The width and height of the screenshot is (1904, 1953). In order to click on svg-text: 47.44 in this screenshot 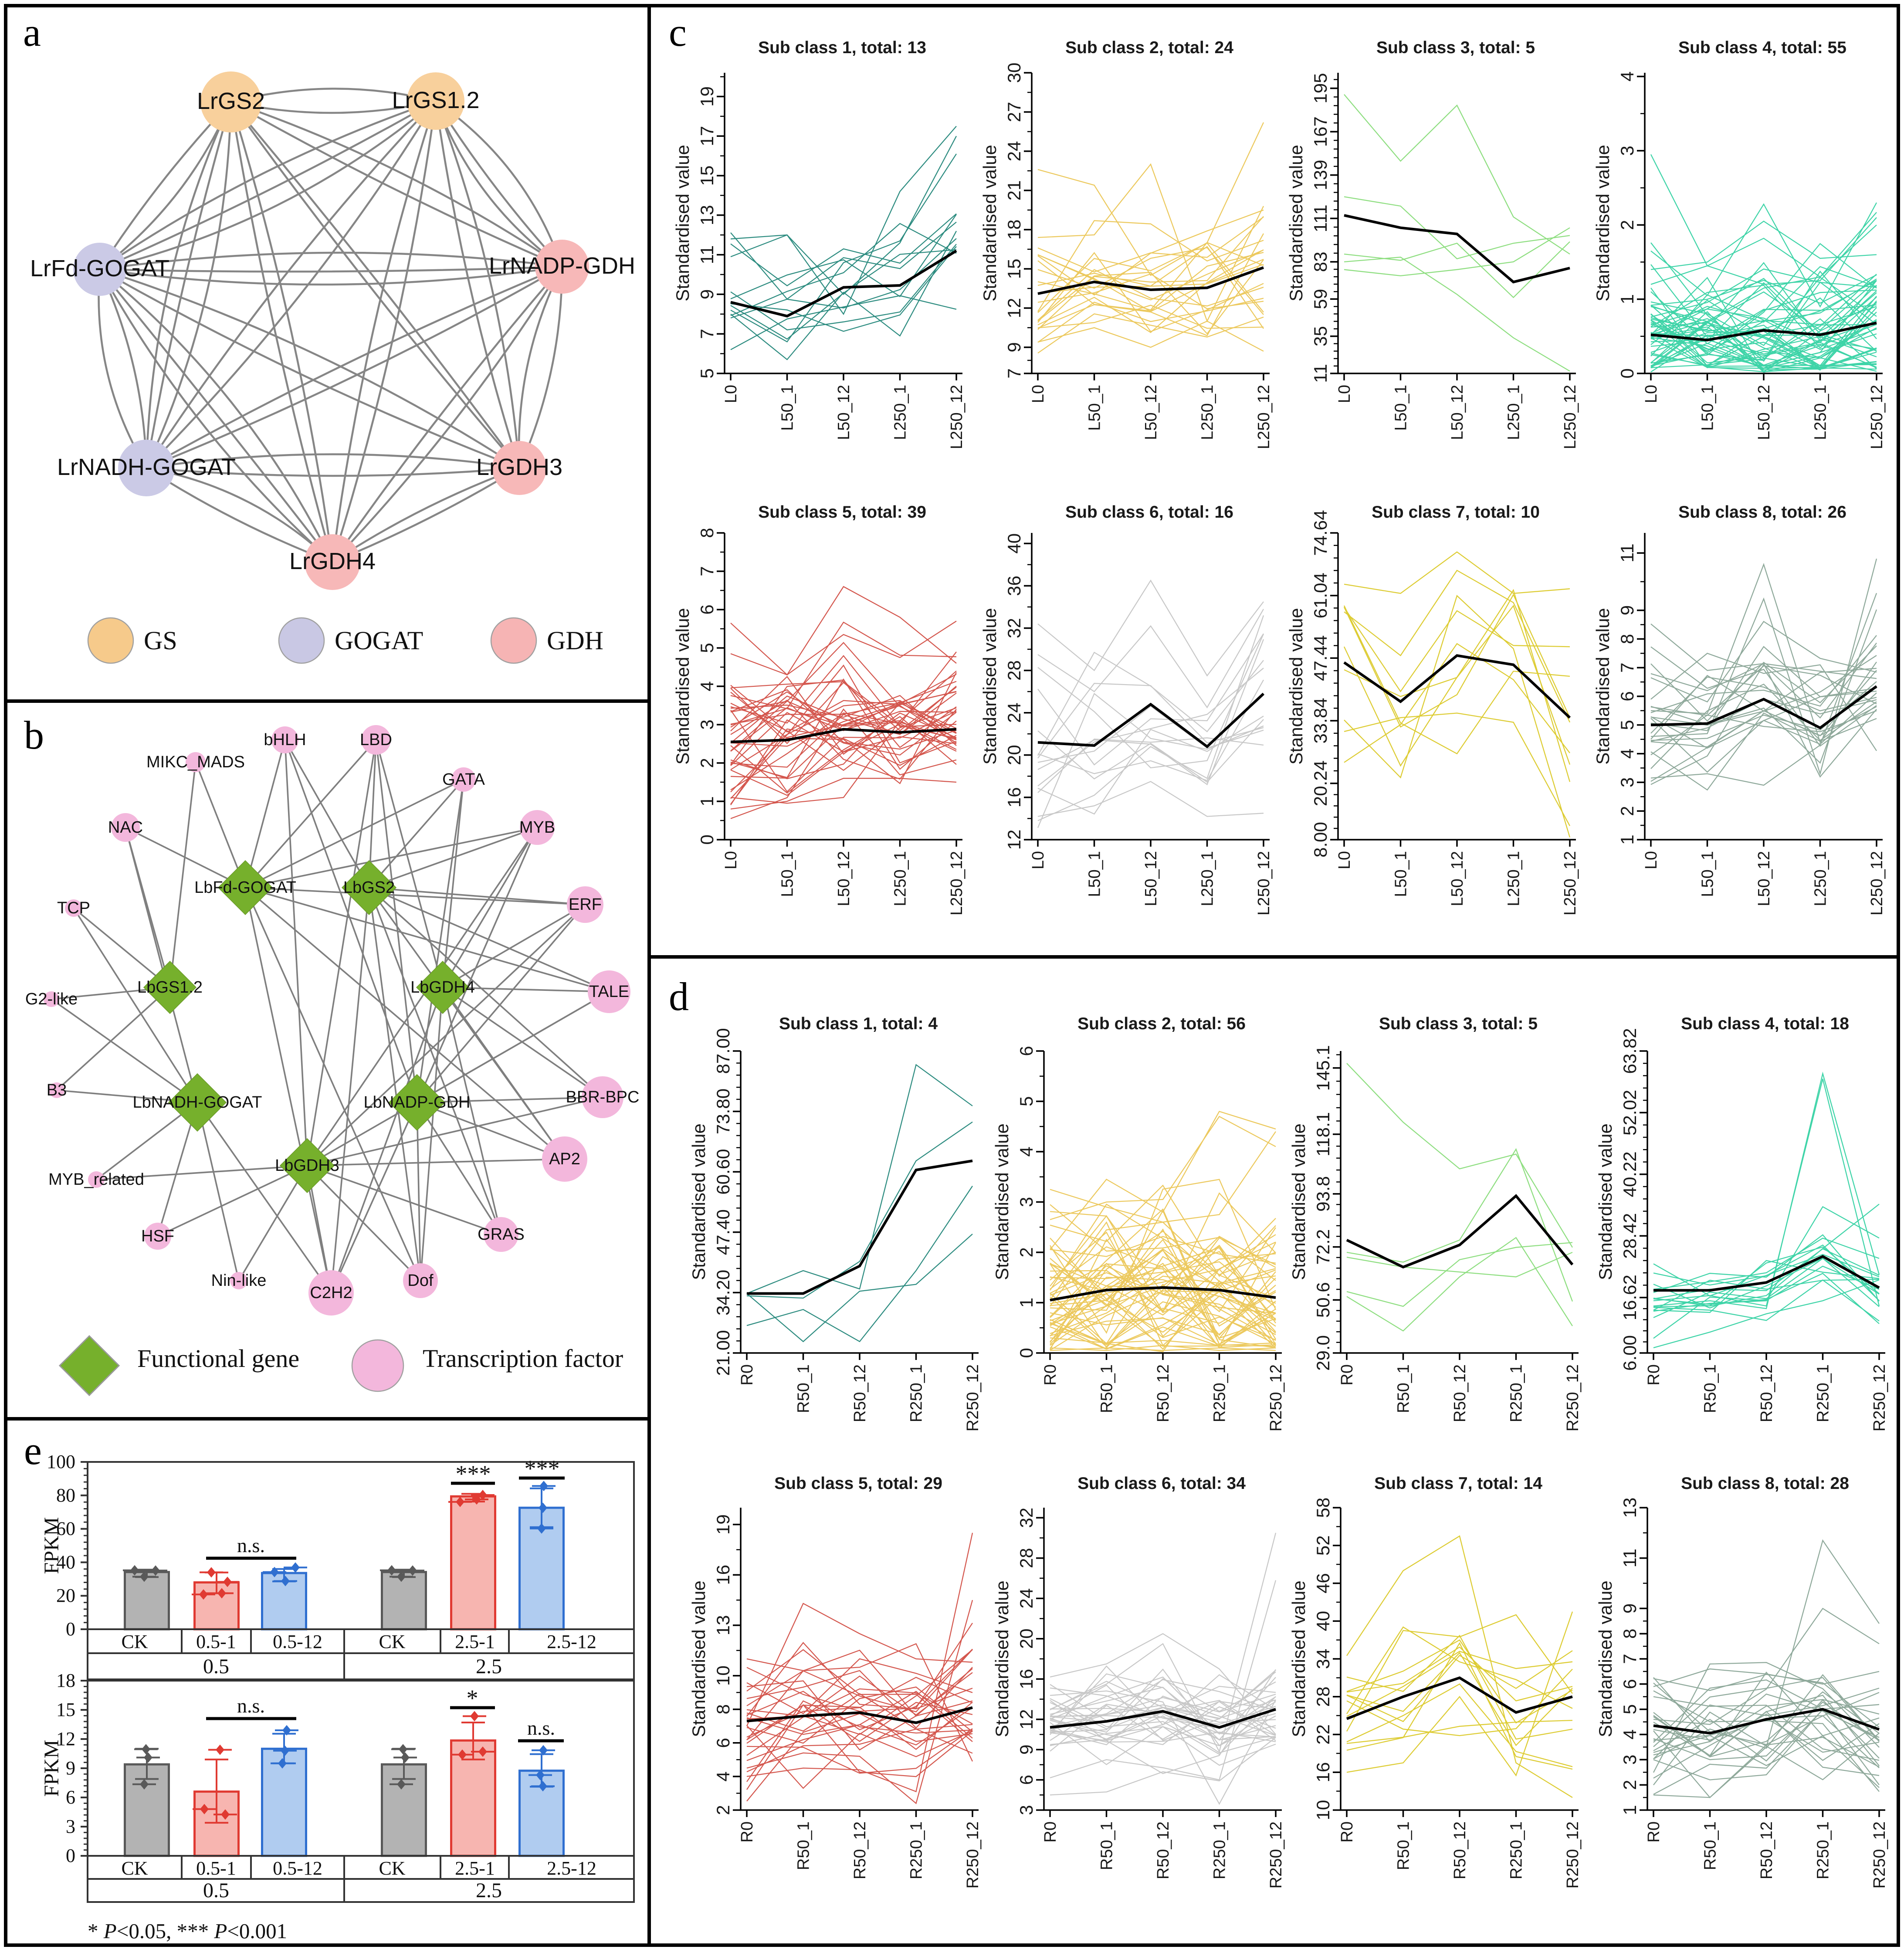, I will do `click(1320, 658)`.